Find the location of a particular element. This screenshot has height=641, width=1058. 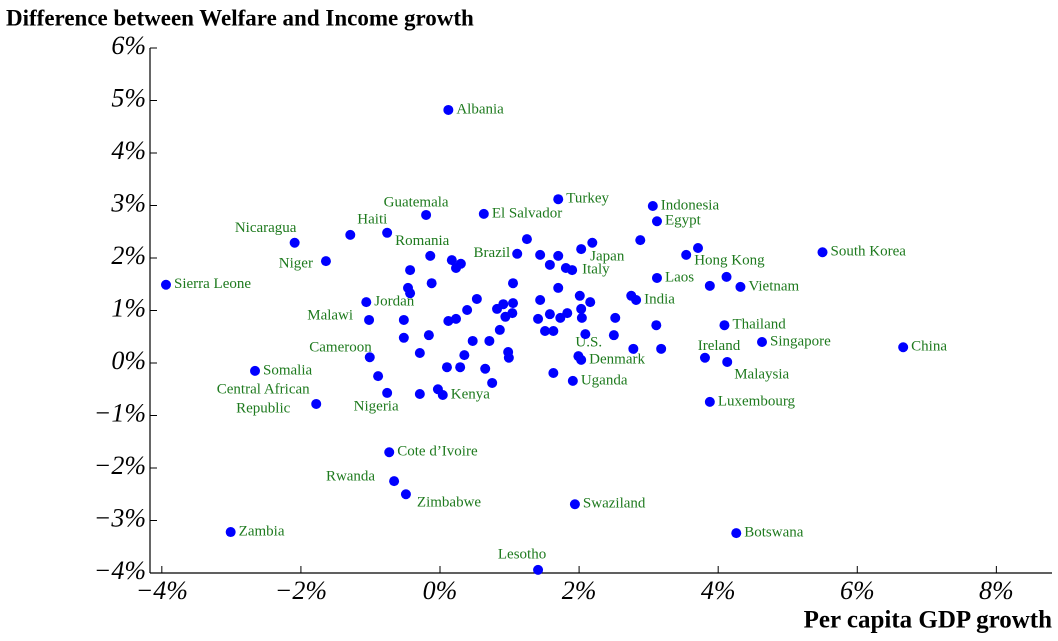

y-tick-label: −3% is located at coordinates (120, 517).